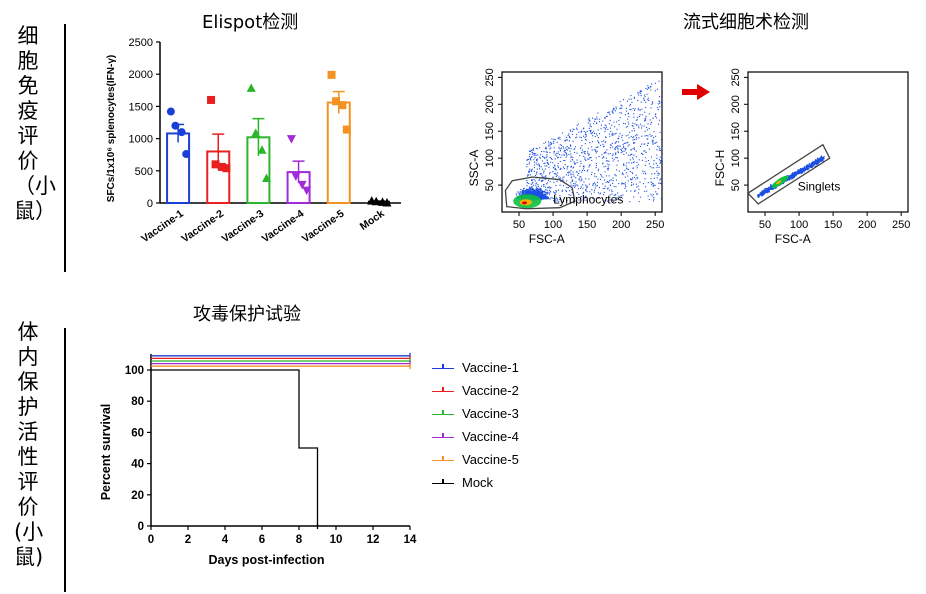  I want to click on data-point, so click(215, 164).